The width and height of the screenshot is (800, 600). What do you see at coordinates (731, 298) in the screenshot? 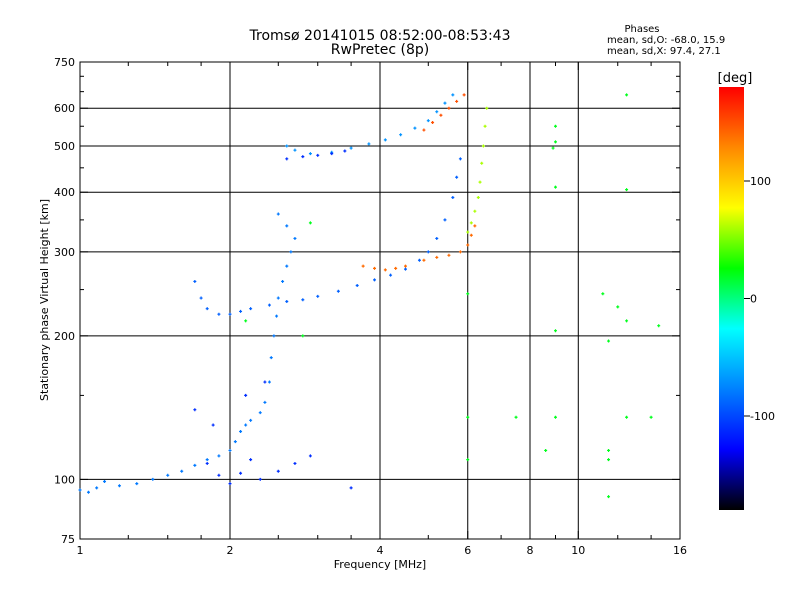
I see `colorbar` at bounding box center [731, 298].